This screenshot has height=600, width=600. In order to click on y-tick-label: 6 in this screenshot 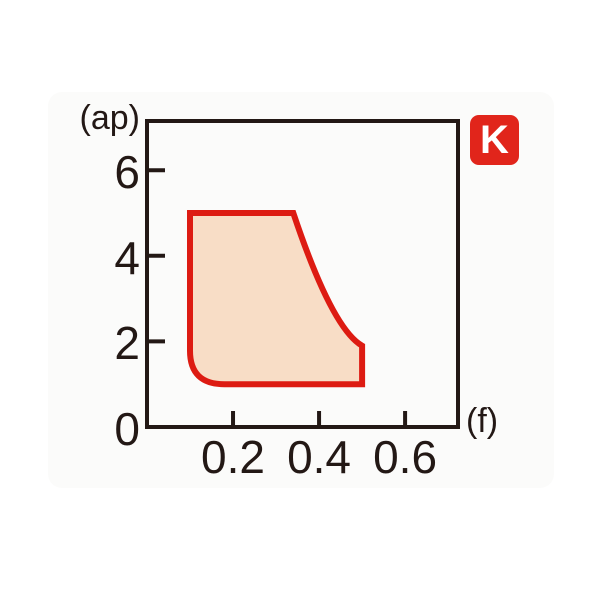, I will do `click(127, 172)`.